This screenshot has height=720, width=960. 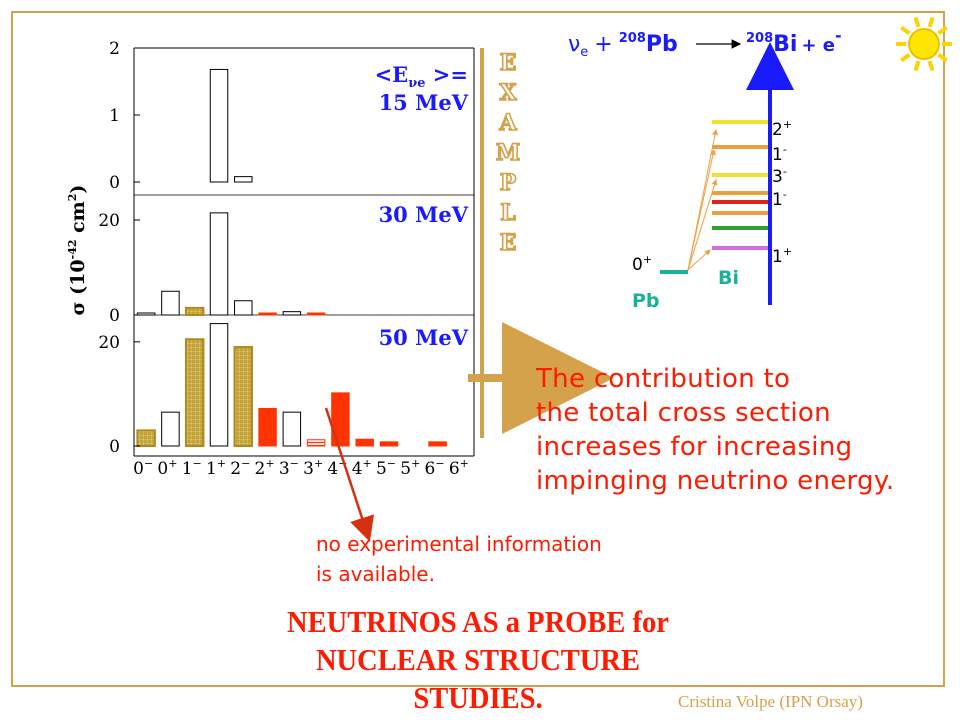 I want to click on example-letter: X, so click(x=508, y=93).